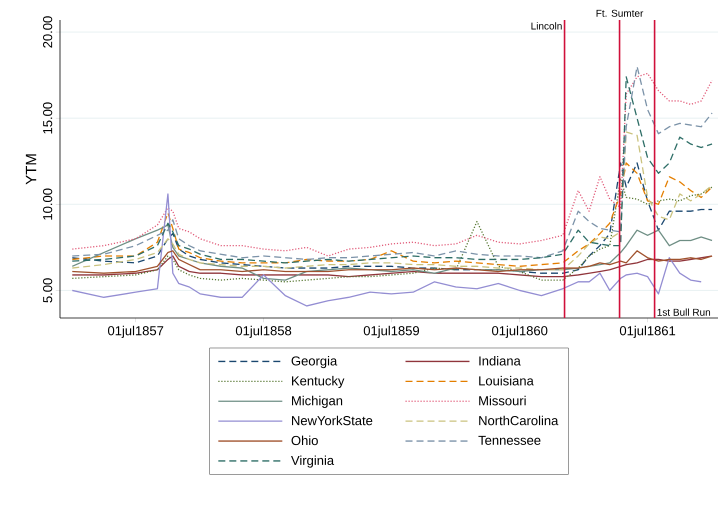  What do you see at coordinates (312, 461) in the screenshot?
I see `legend-label: Virginia` at bounding box center [312, 461].